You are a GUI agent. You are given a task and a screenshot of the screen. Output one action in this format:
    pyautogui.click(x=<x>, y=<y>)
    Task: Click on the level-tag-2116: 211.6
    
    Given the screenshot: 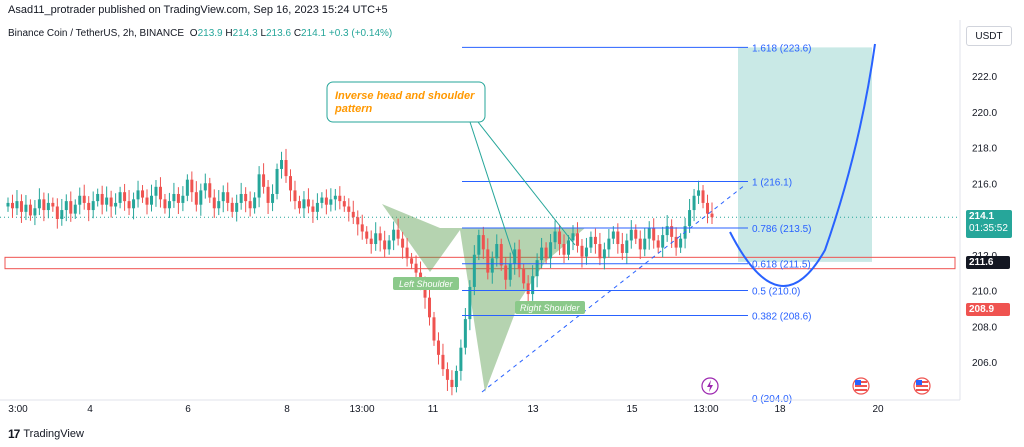 What is the action you would take?
    pyautogui.click(x=988, y=262)
    